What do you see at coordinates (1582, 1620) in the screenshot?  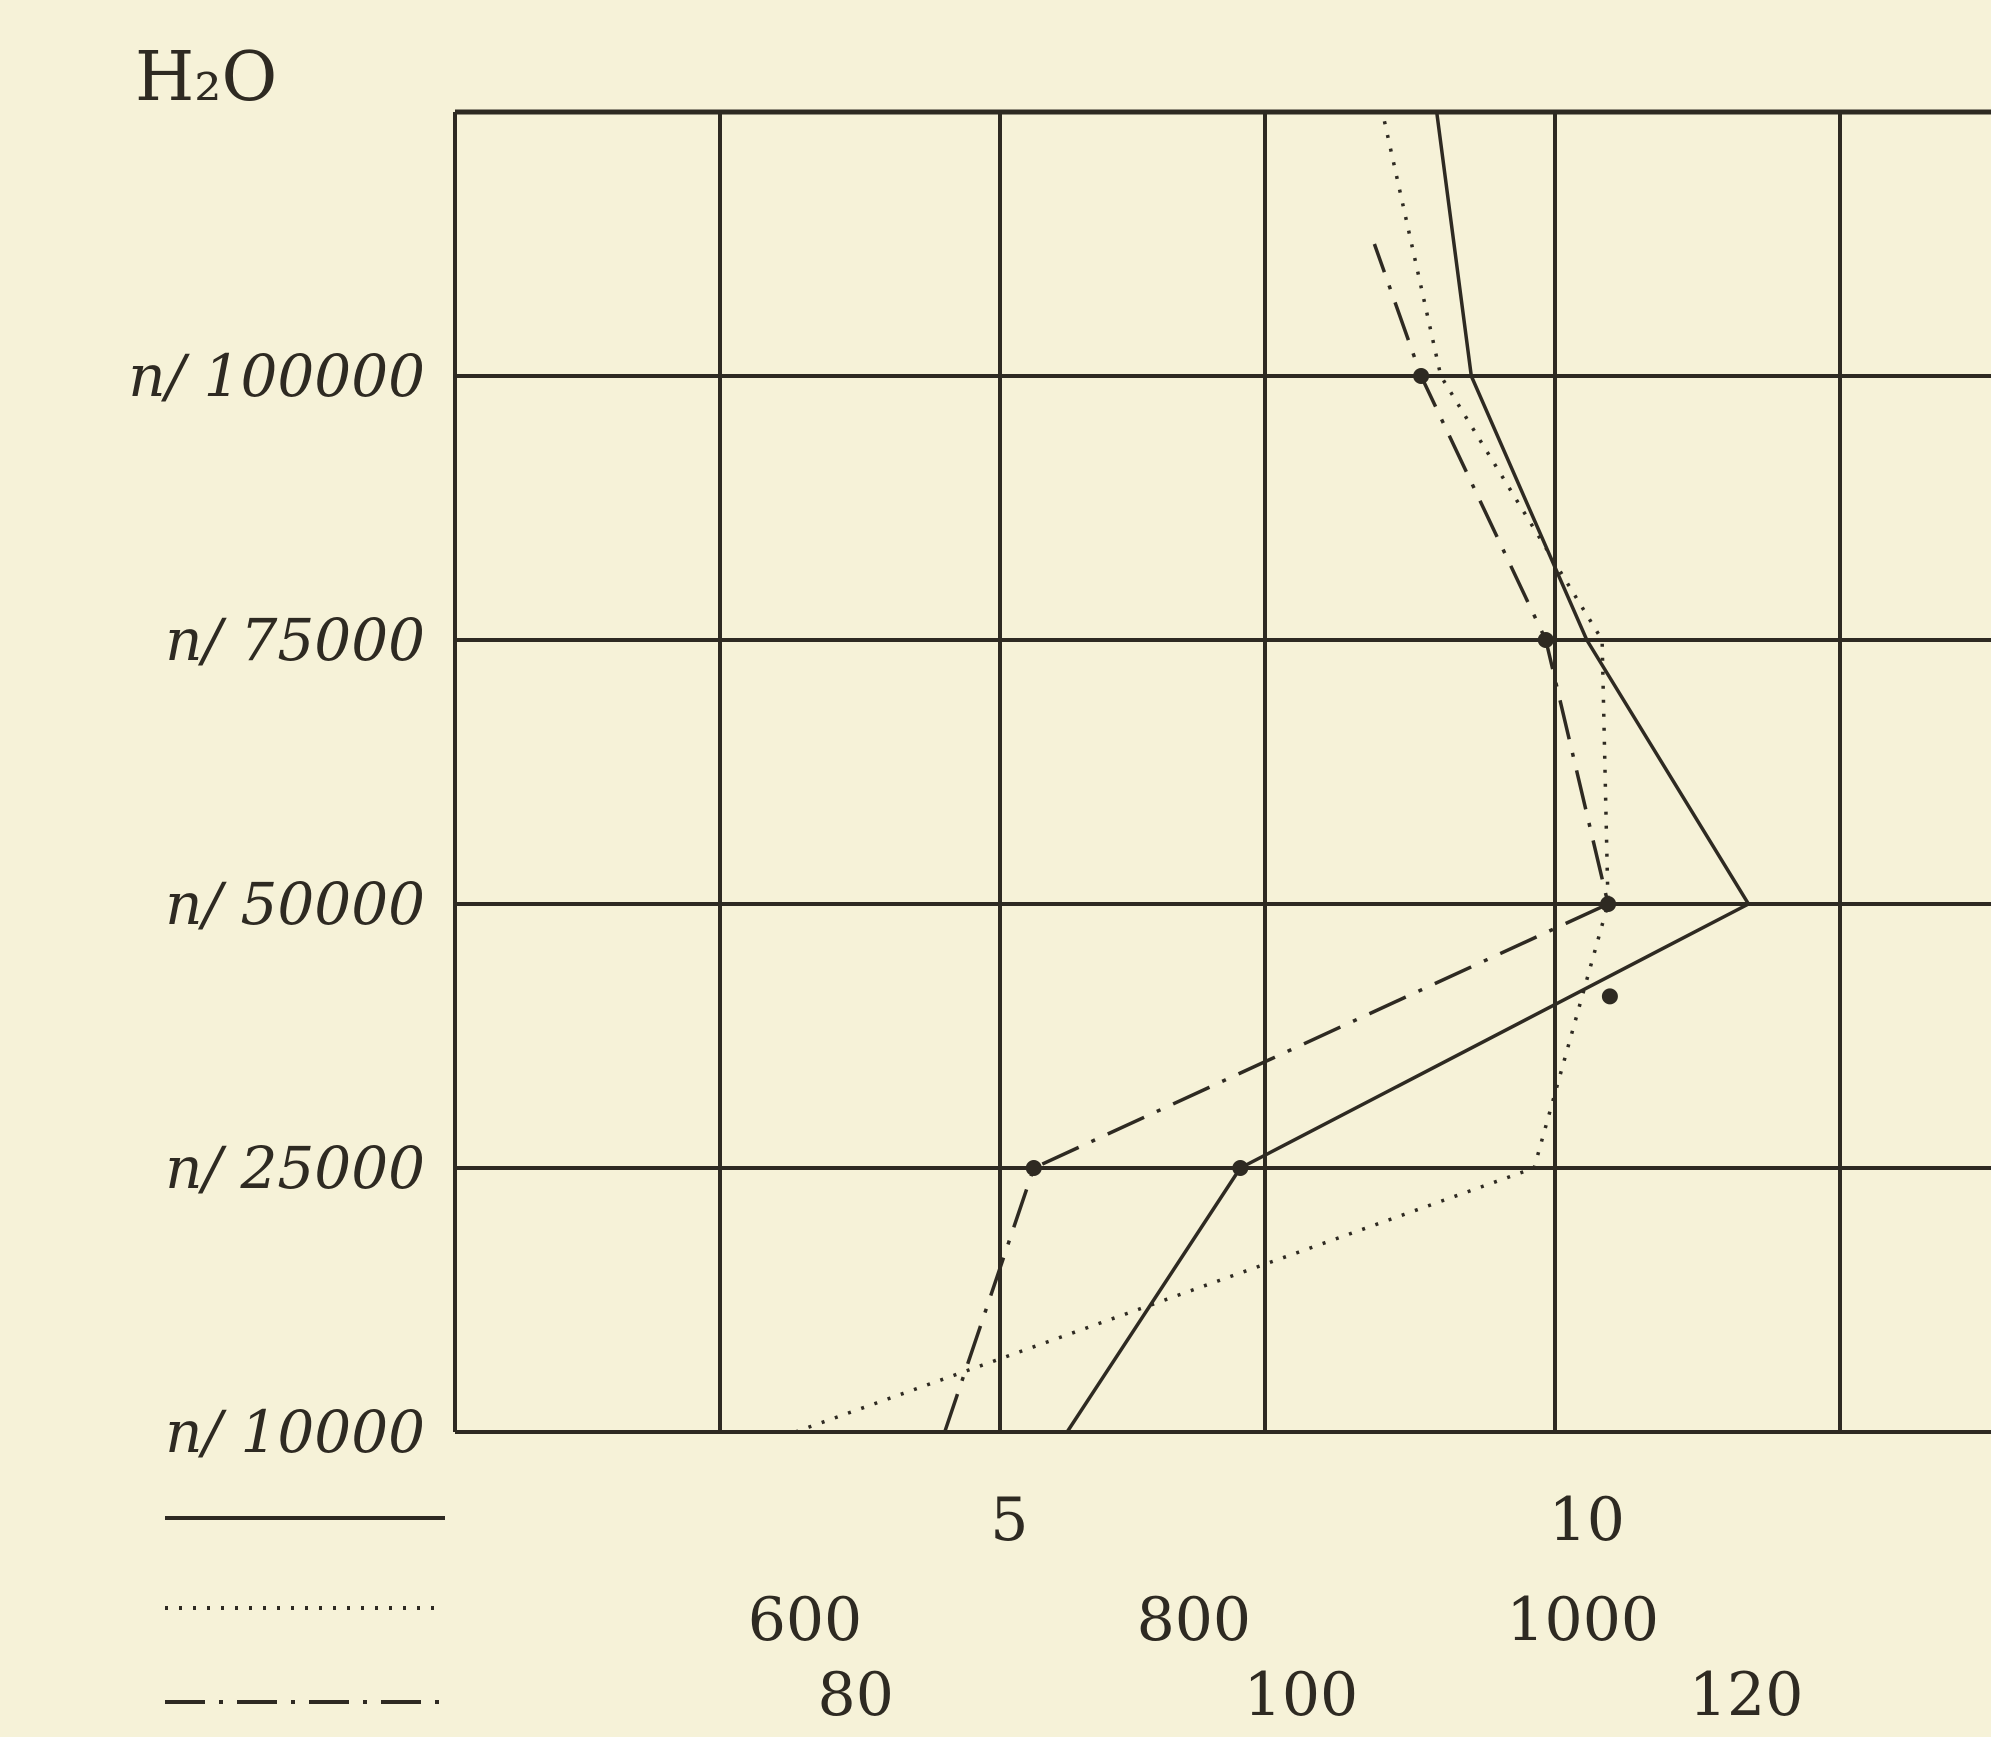 I see `x-tick-label: 1000` at bounding box center [1582, 1620].